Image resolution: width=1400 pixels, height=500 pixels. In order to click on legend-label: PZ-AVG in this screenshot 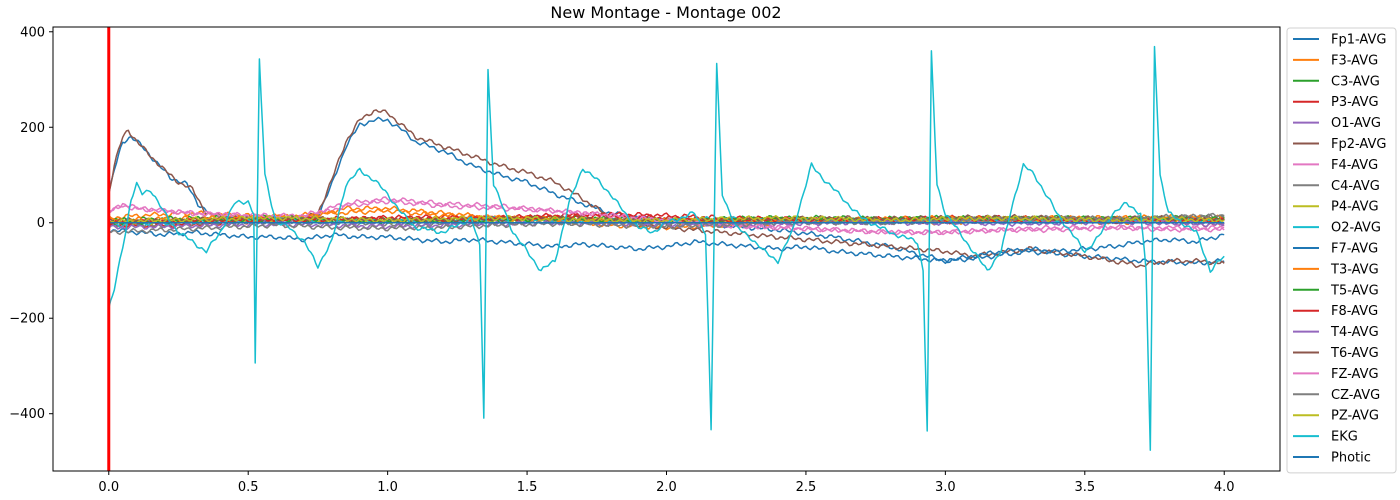, I will do `click(1355, 416)`.